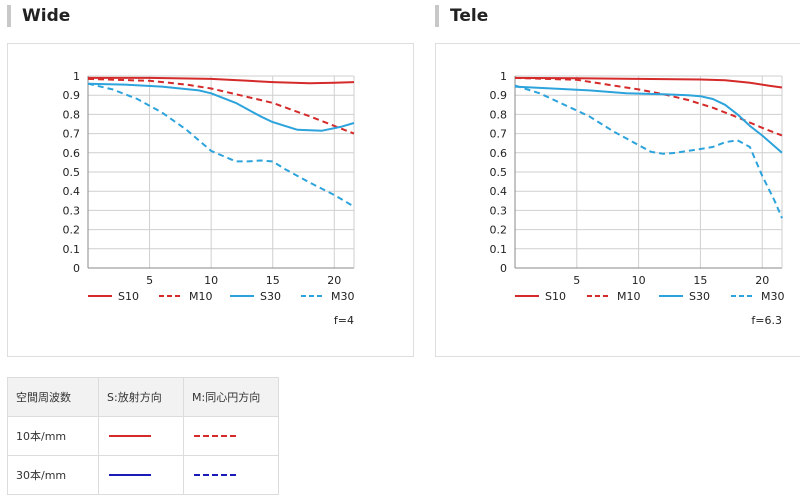  What do you see at coordinates (215, 436) in the screenshot?
I see `m10-line-swatch` at bounding box center [215, 436].